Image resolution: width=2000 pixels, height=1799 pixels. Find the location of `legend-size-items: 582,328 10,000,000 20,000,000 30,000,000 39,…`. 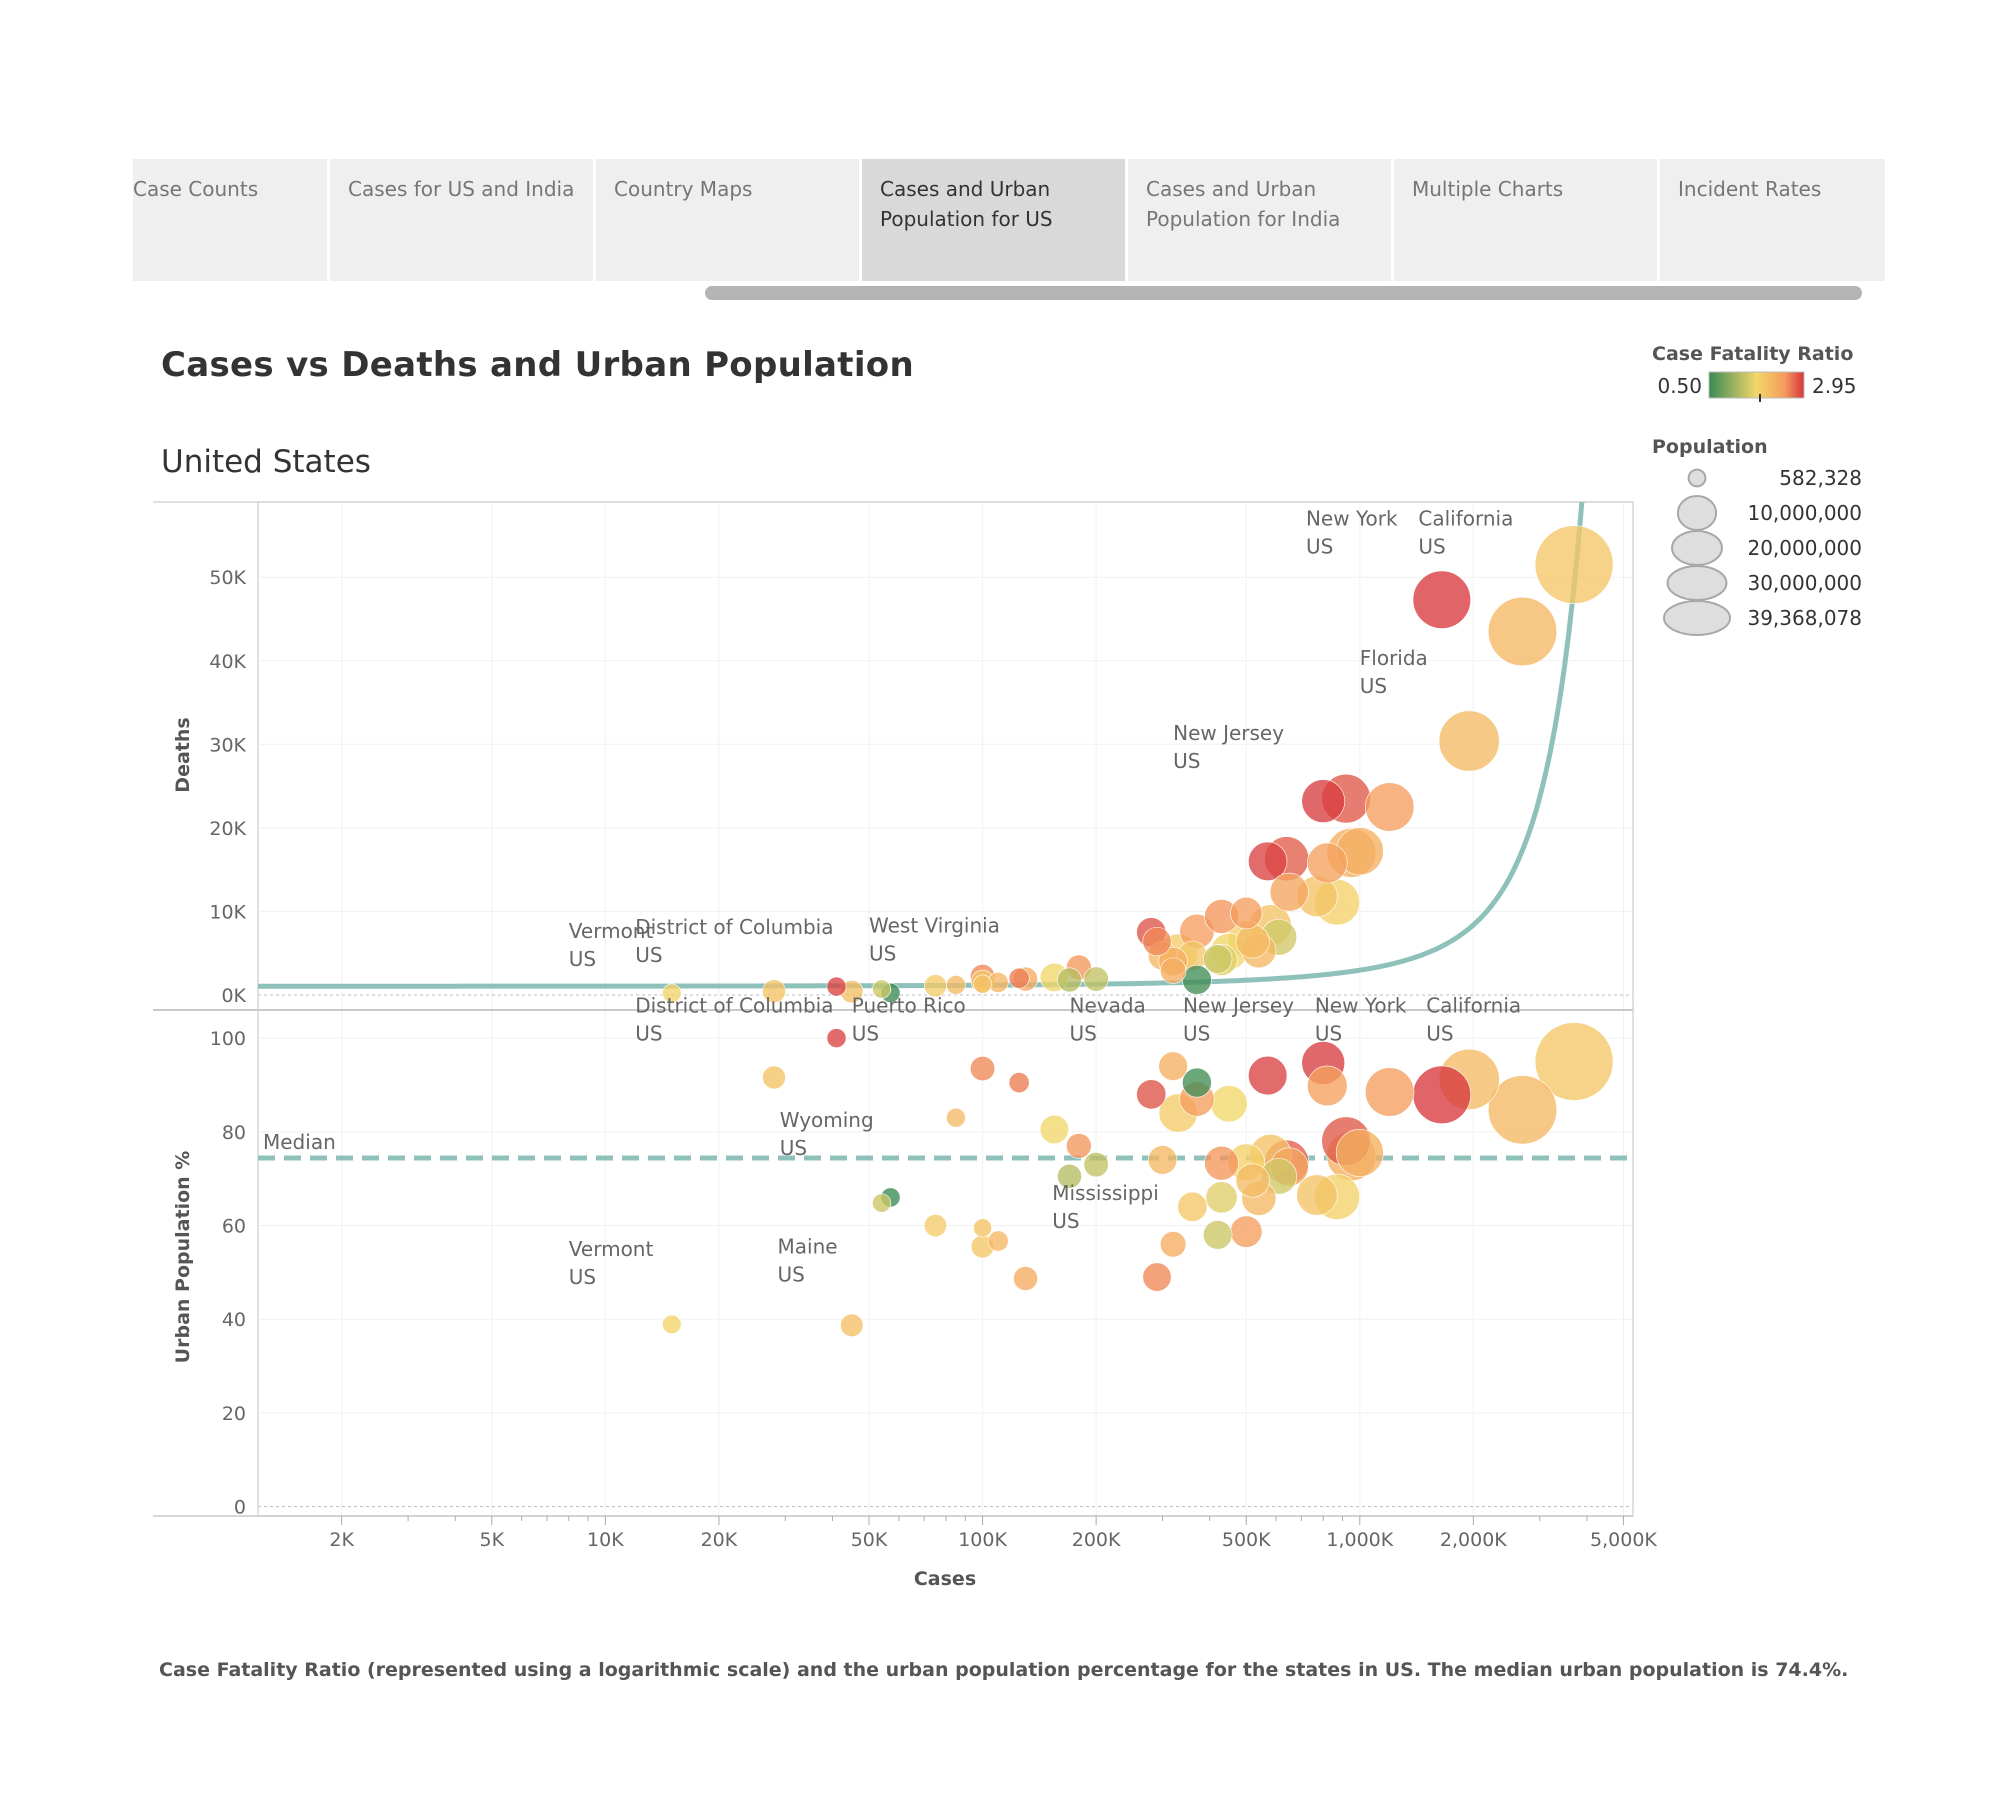

legend-size-items: 582,328 10,000,000 20,000,000 30,000,000 39,… is located at coordinates (1762, 551).